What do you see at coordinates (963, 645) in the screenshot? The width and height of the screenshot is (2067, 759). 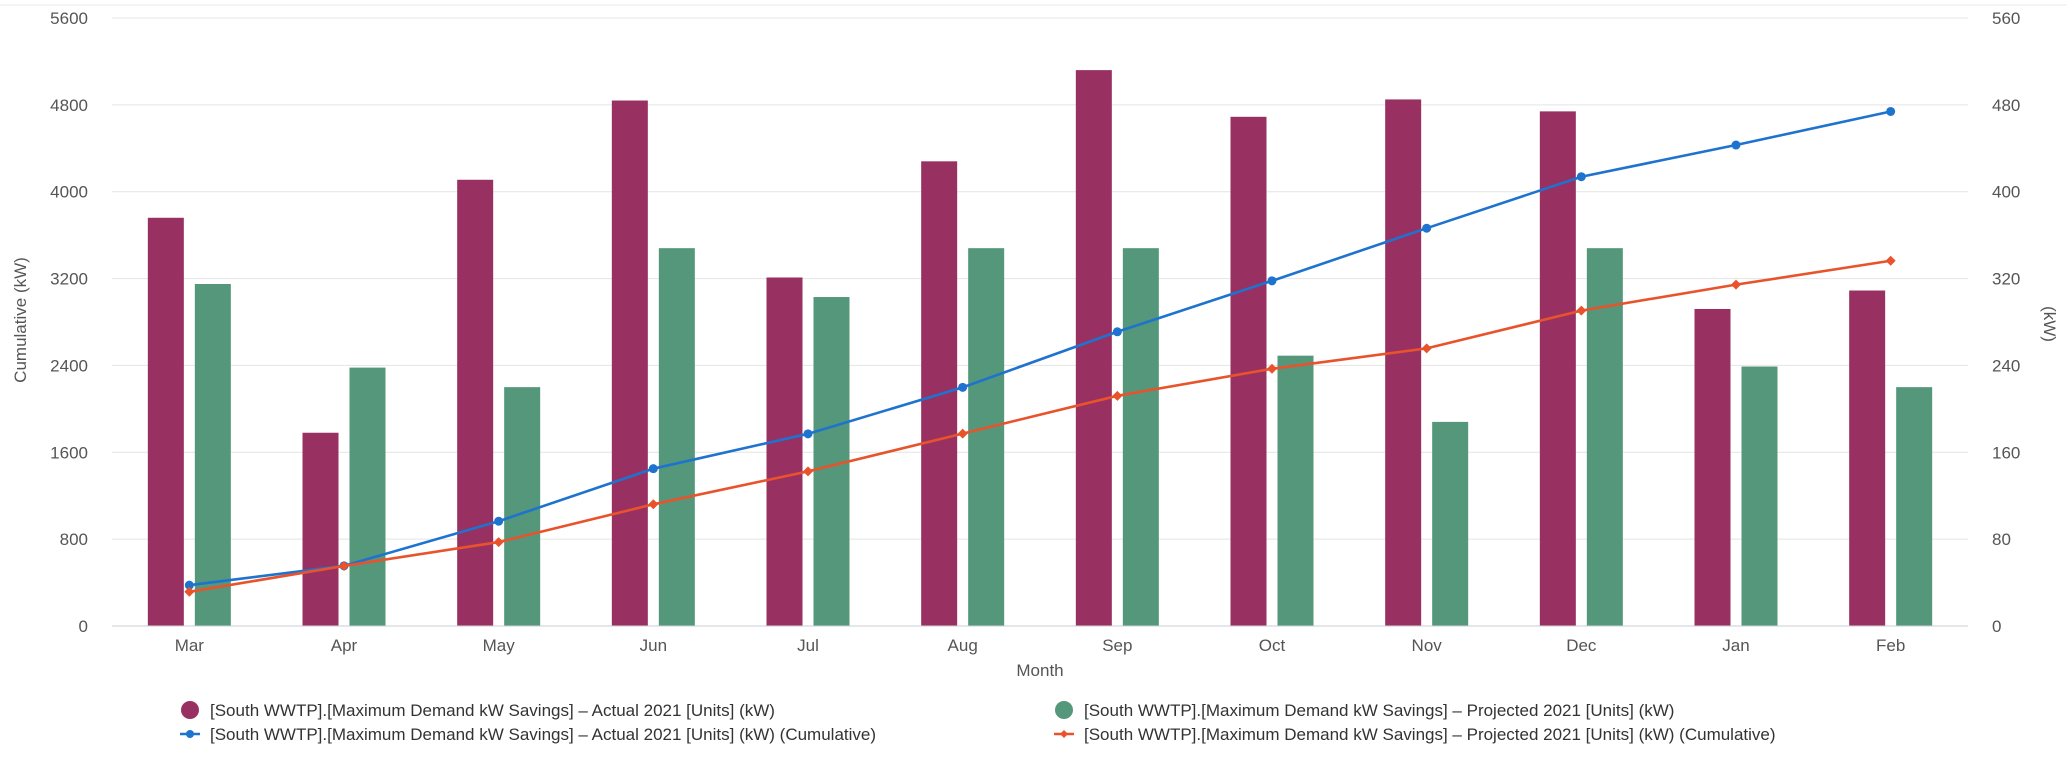 I see `x-tick-label: Aug` at bounding box center [963, 645].